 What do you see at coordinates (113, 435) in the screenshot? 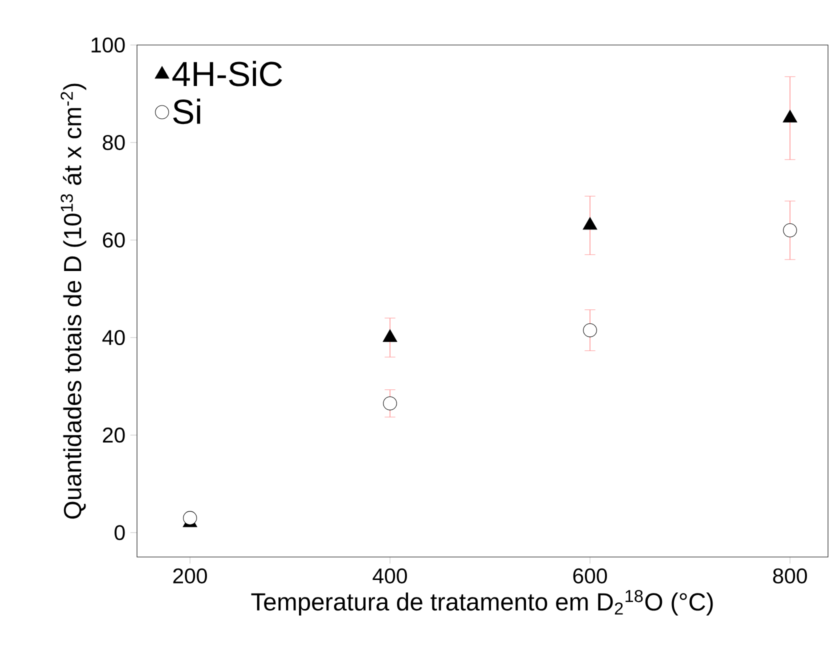
I see `y-tick-label: 20` at bounding box center [113, 435].